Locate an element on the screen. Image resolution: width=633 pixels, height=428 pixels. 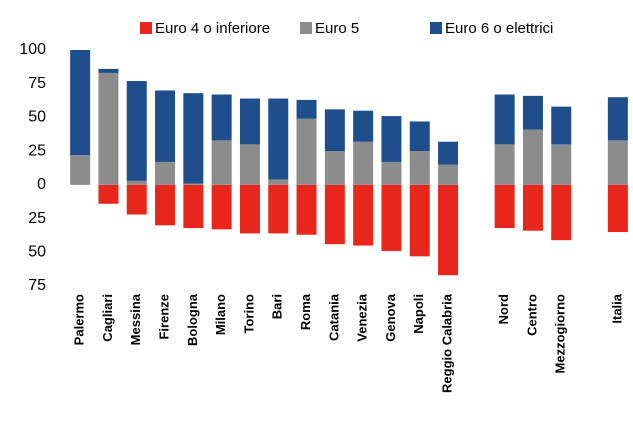
y-tick-label: 100 is located at coordinates (32, 49).